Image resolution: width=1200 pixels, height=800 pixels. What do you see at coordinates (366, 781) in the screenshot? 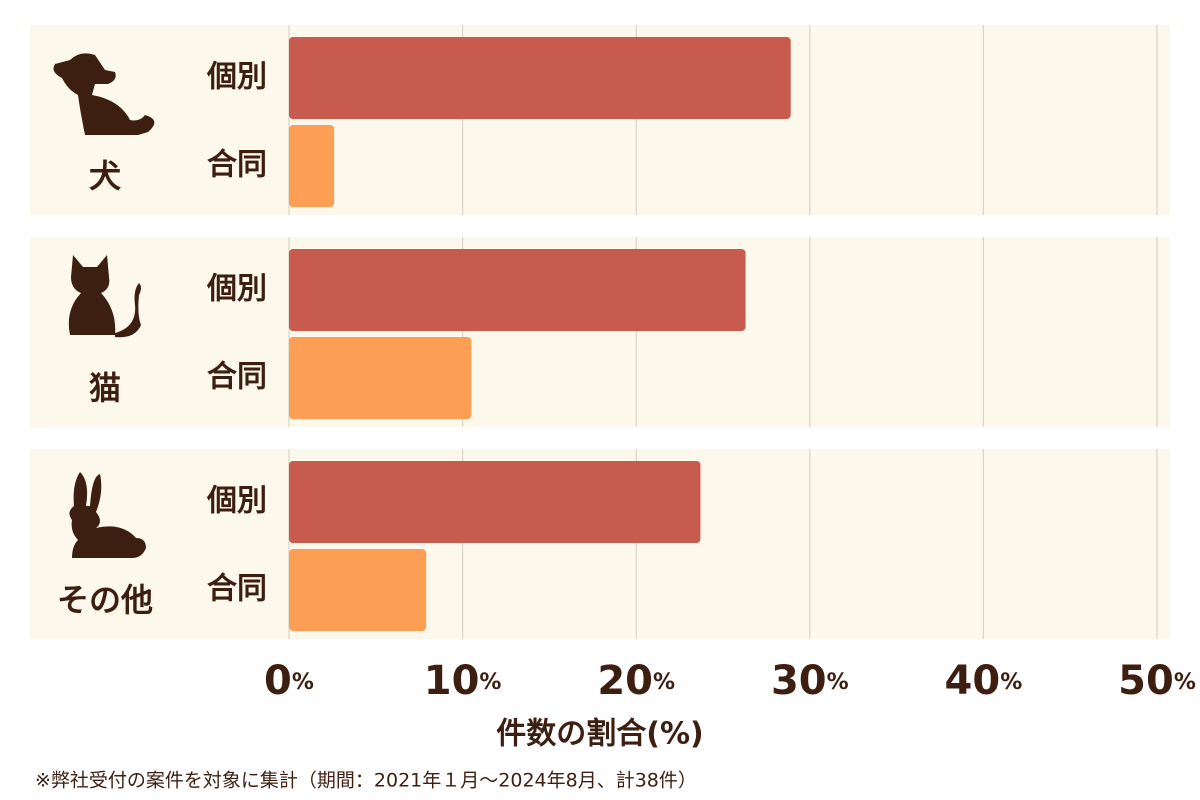
I see `footnote: ※弊社受付の案件を対象に集計（期間：2021年１月～2024年8月、計38件）` at bounding box center [366, 781].